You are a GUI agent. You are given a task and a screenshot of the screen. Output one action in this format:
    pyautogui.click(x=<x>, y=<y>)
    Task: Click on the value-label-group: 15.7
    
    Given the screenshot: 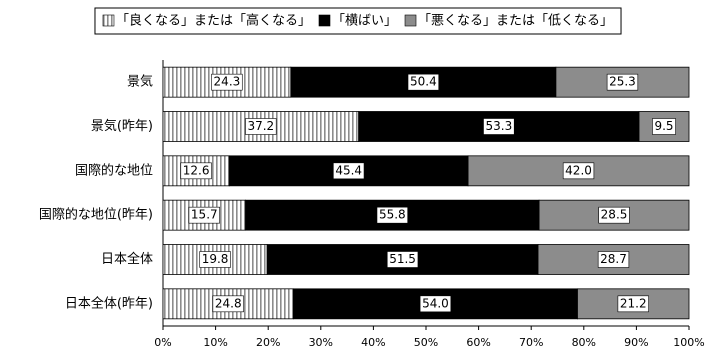 What is the action you would take?
    pyautogui.click(x=204, y=215)
    